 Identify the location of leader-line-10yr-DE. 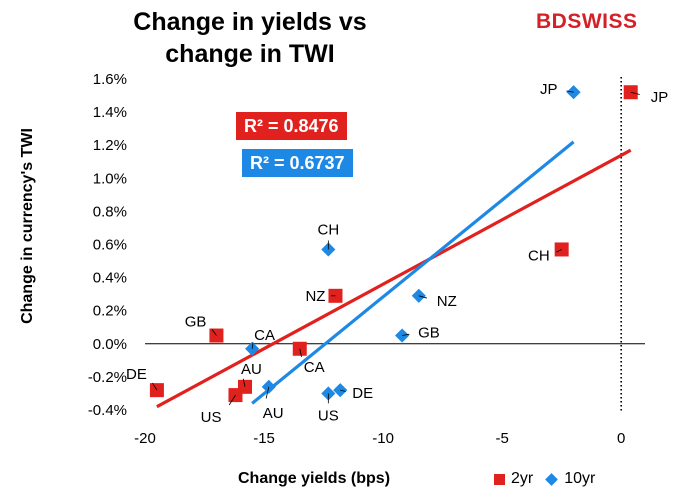
(343, 390).